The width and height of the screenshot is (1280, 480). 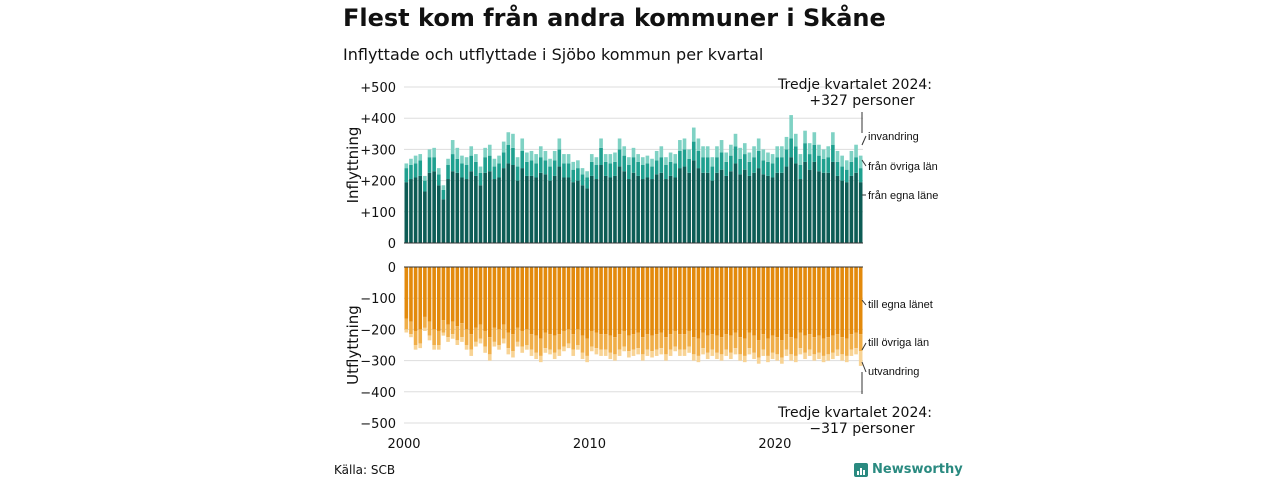 I want to click on brand-logo: Newsworthy, so click(x=908, y=469).